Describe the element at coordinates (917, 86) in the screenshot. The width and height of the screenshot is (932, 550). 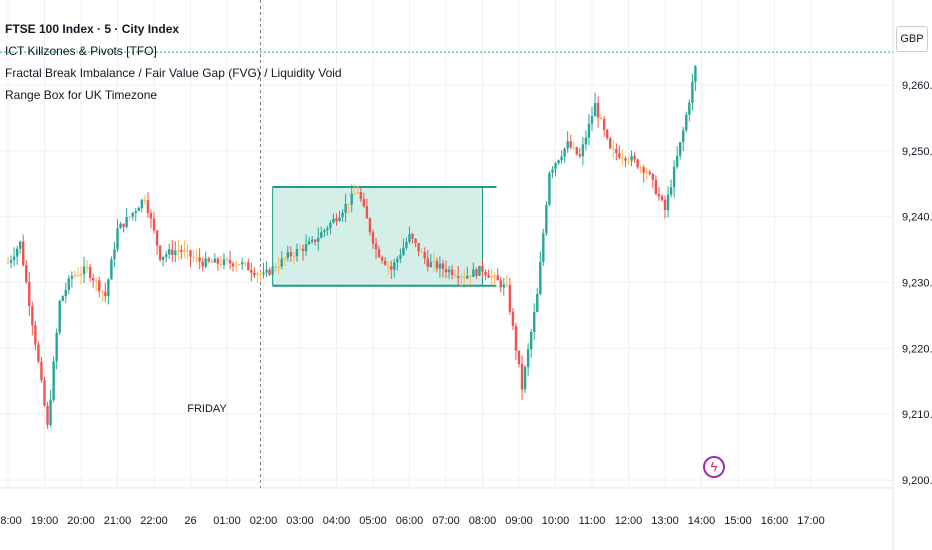
I see `price-tick-label: 9,260.0` at that location.